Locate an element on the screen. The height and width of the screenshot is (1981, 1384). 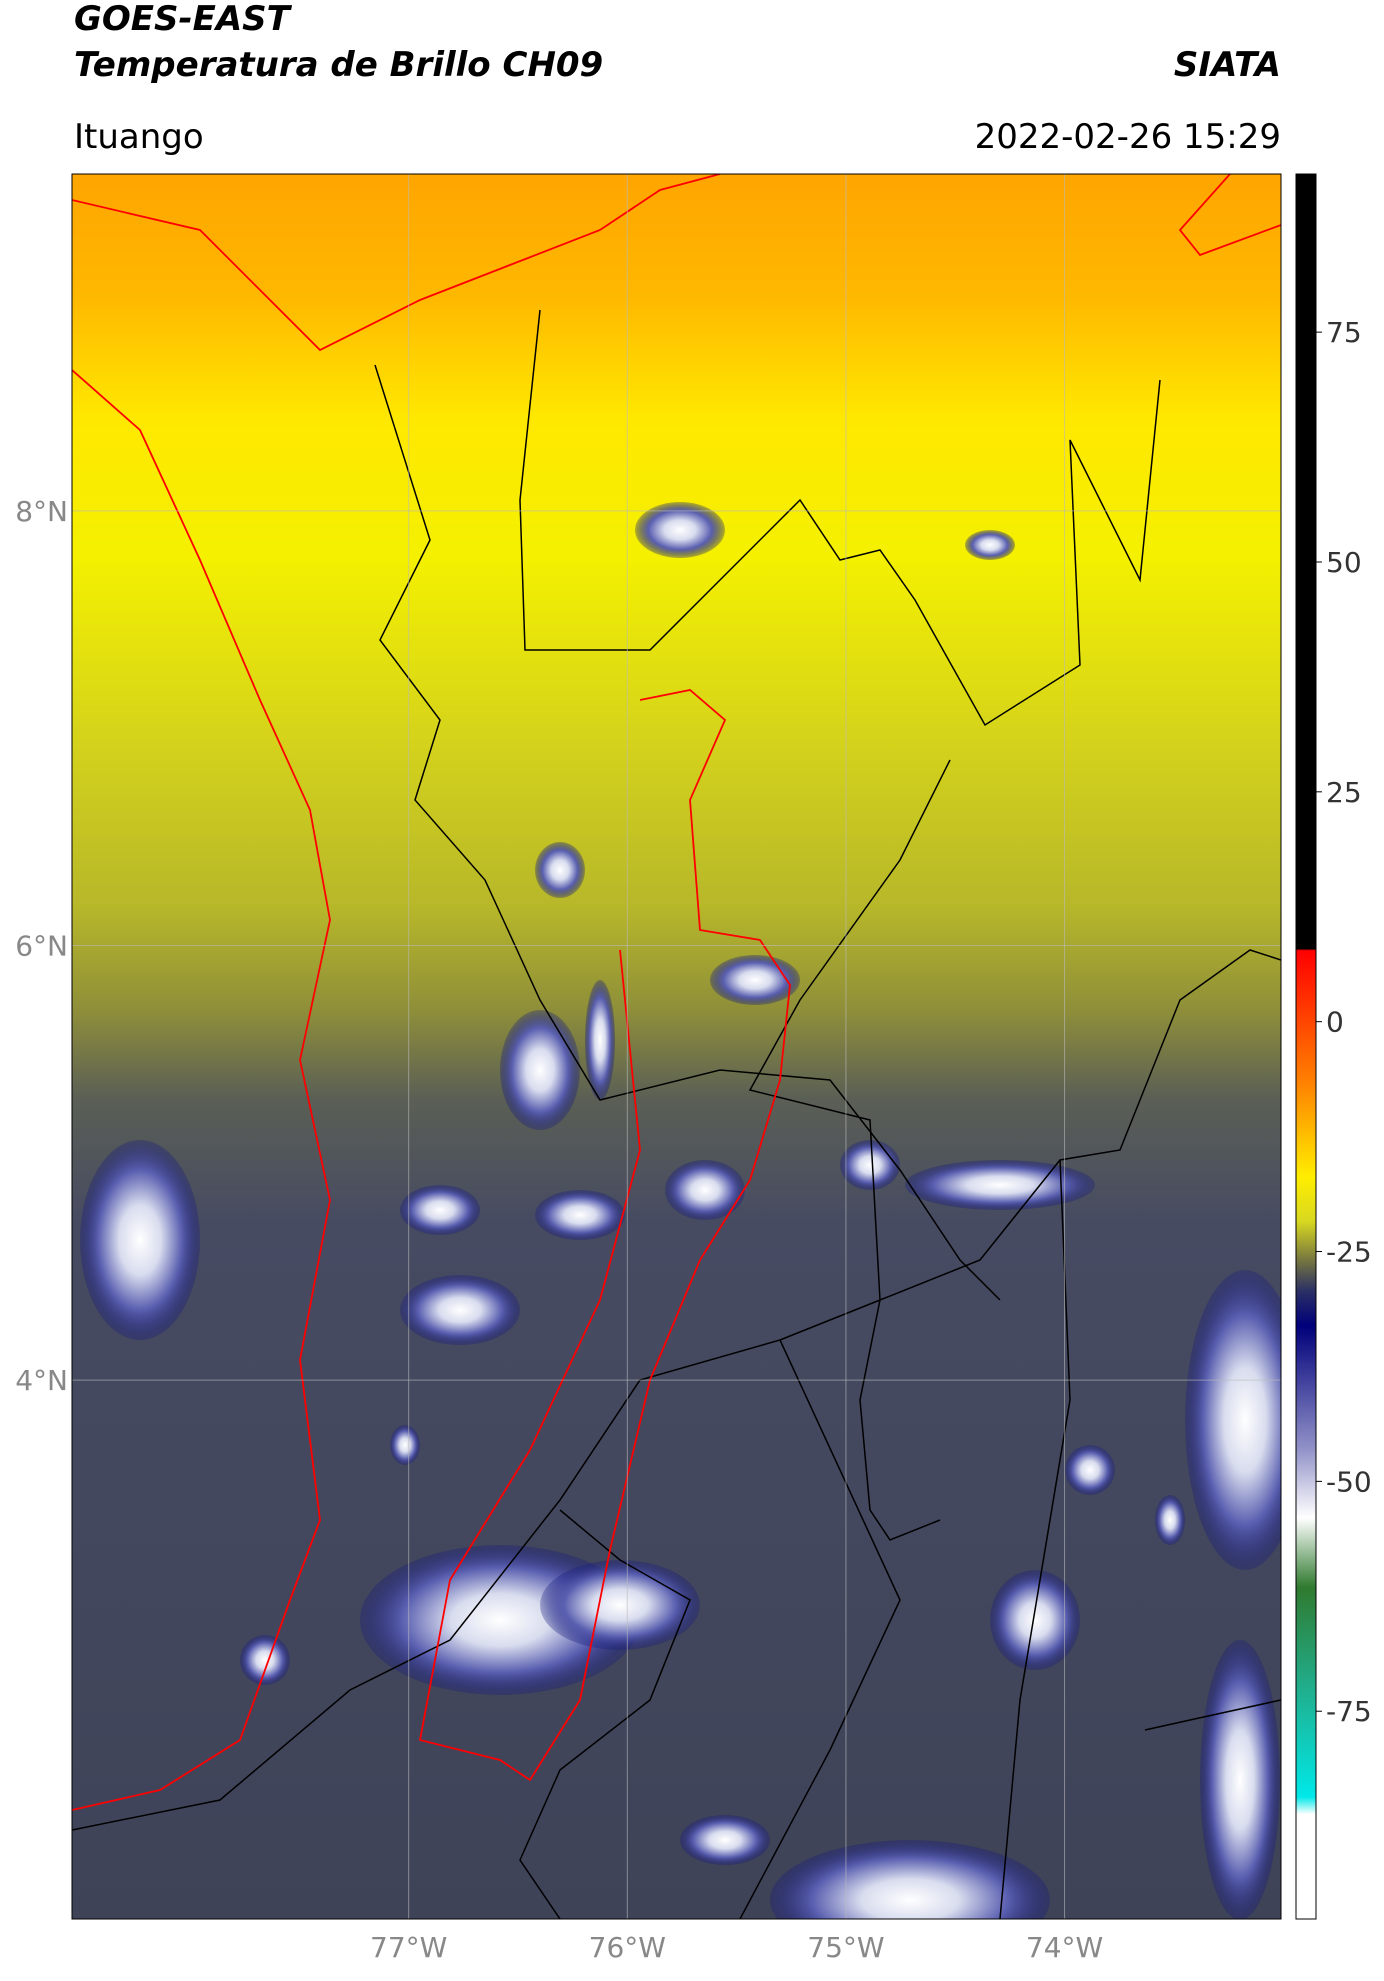
subtitle: Temperatura de Brillo CH09 is located at coordinates (338, 65).